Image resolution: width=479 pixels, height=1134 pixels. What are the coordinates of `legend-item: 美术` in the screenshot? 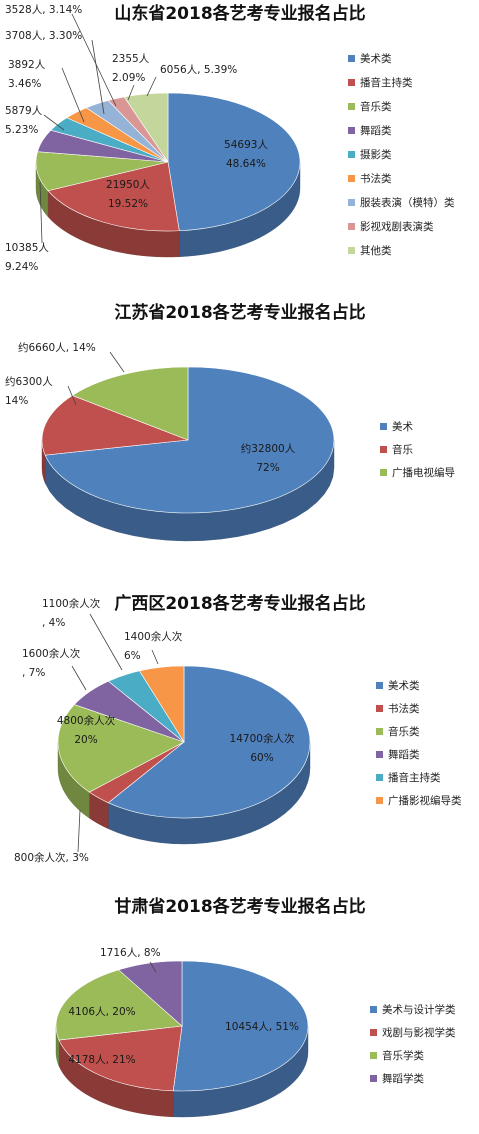 It's located at (402, 426).